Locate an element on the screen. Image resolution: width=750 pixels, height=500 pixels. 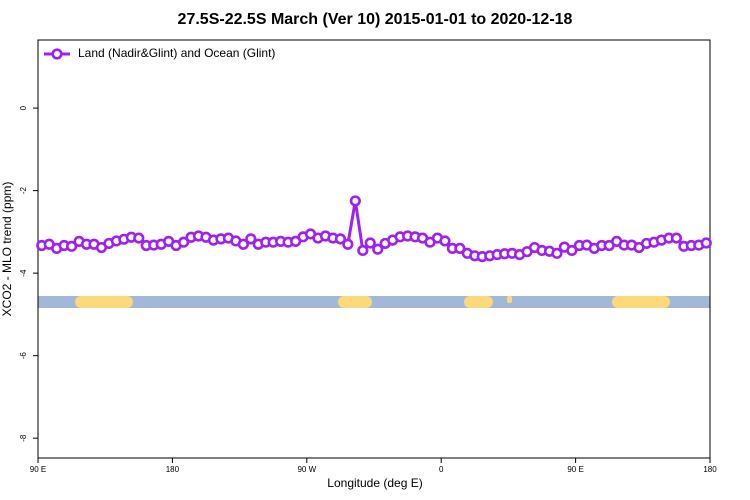
x-axis-label: Longitude (deg E) is located at coordinates (374, 483).